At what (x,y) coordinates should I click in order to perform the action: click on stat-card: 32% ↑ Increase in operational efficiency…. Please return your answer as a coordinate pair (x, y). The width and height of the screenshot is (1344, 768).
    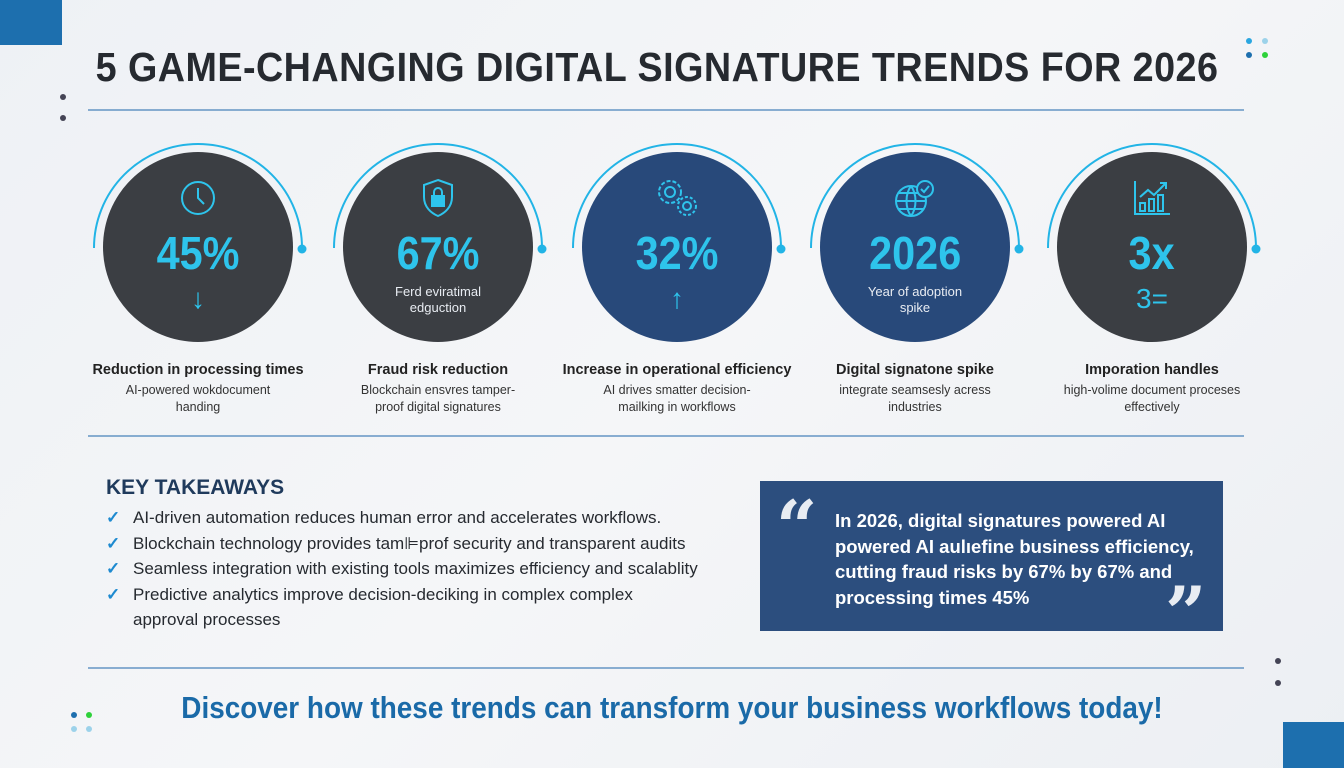
    Looking at the image, I should click on (677, 285).